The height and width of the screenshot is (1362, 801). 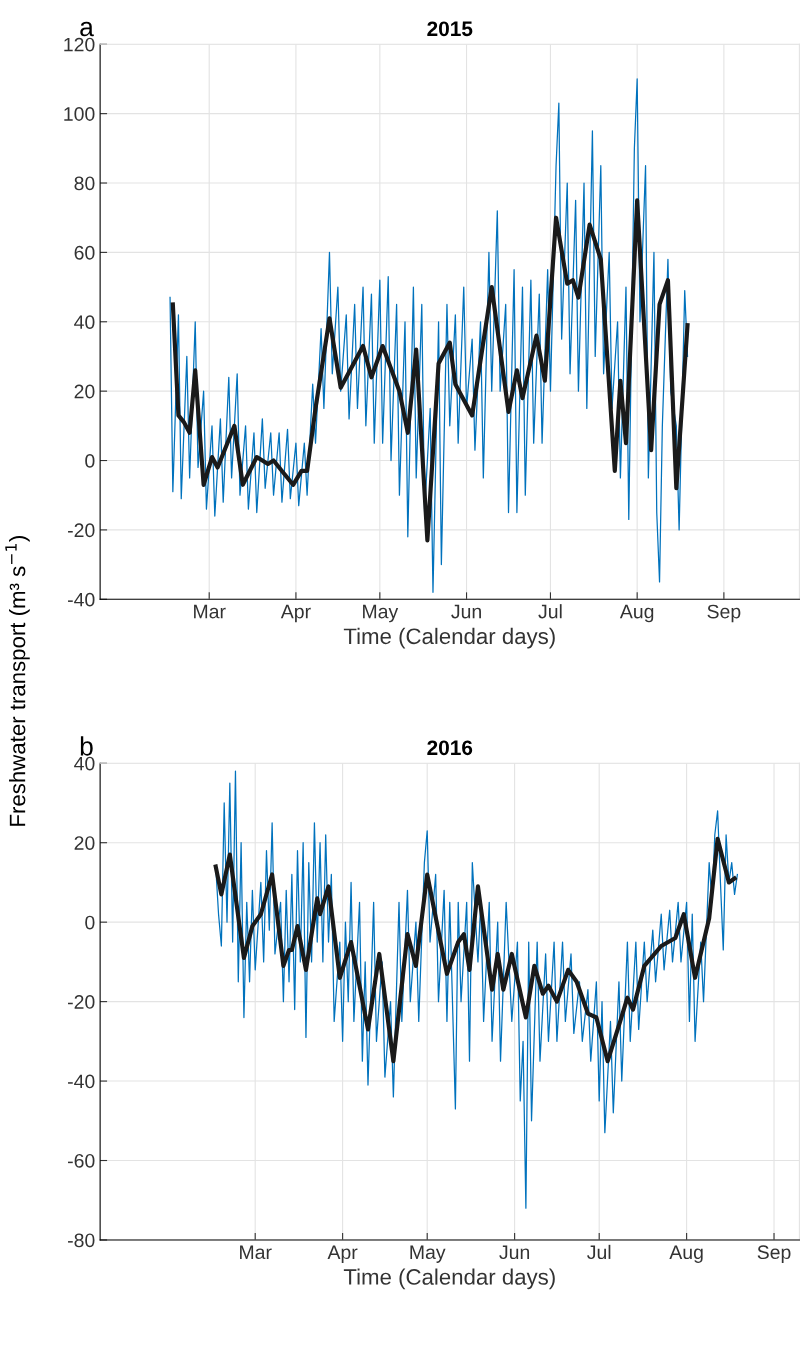 What do you see at coordinates (87, 29) in the screenshot?
I see `text: a` at bounding box center [87, 29].